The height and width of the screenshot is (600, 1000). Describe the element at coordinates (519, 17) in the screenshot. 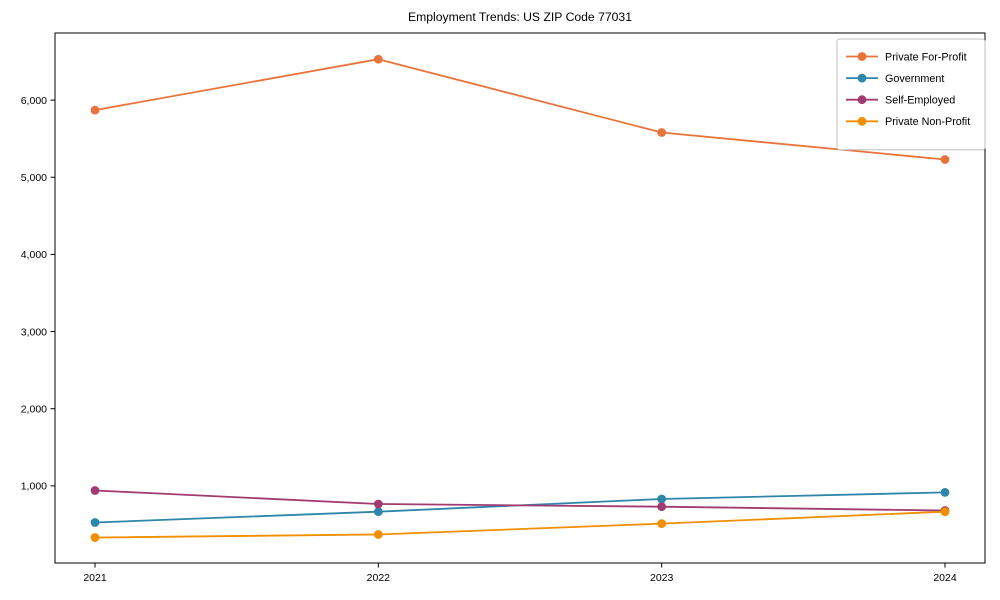

I see `chart-title: Employment Trends: US ZIP Code 77031` at that location.